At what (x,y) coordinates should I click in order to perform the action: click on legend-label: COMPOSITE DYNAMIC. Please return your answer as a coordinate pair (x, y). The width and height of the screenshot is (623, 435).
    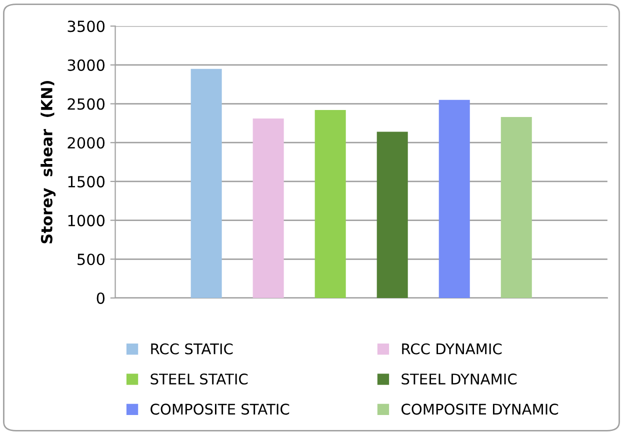
    Looking at the image, I should click on (480, 409).